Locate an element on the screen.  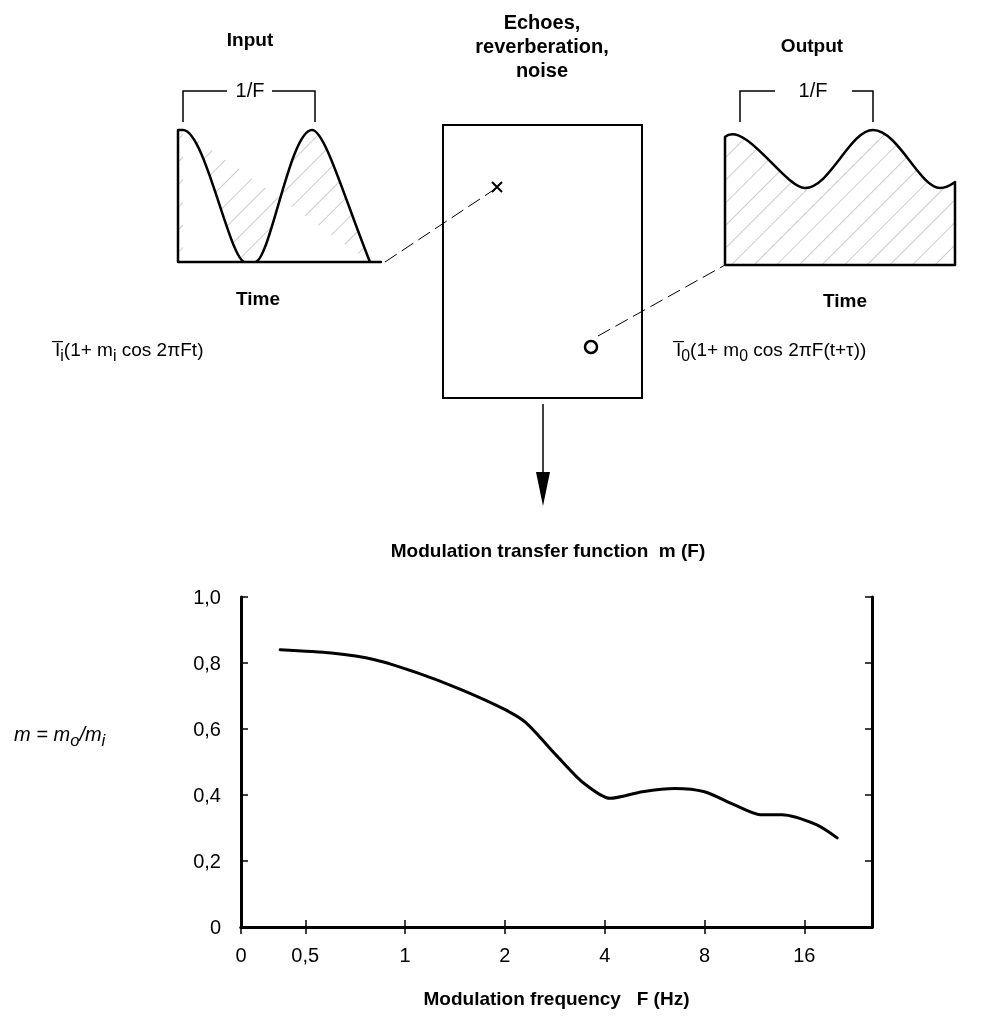
x-tick-label: 0 is located at coordinates (241, 955).